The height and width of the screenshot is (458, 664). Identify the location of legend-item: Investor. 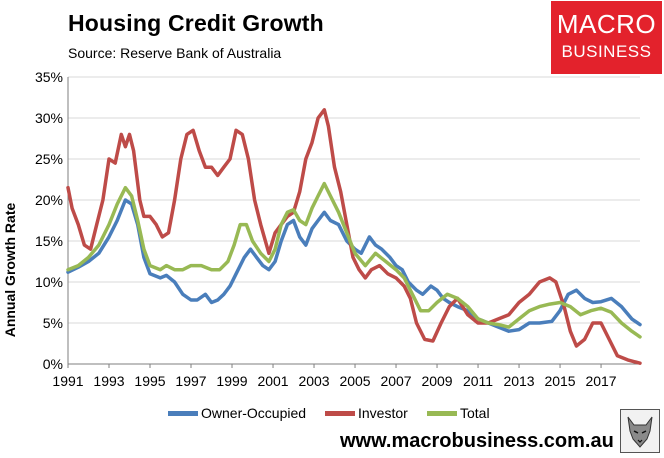
(366, 413).